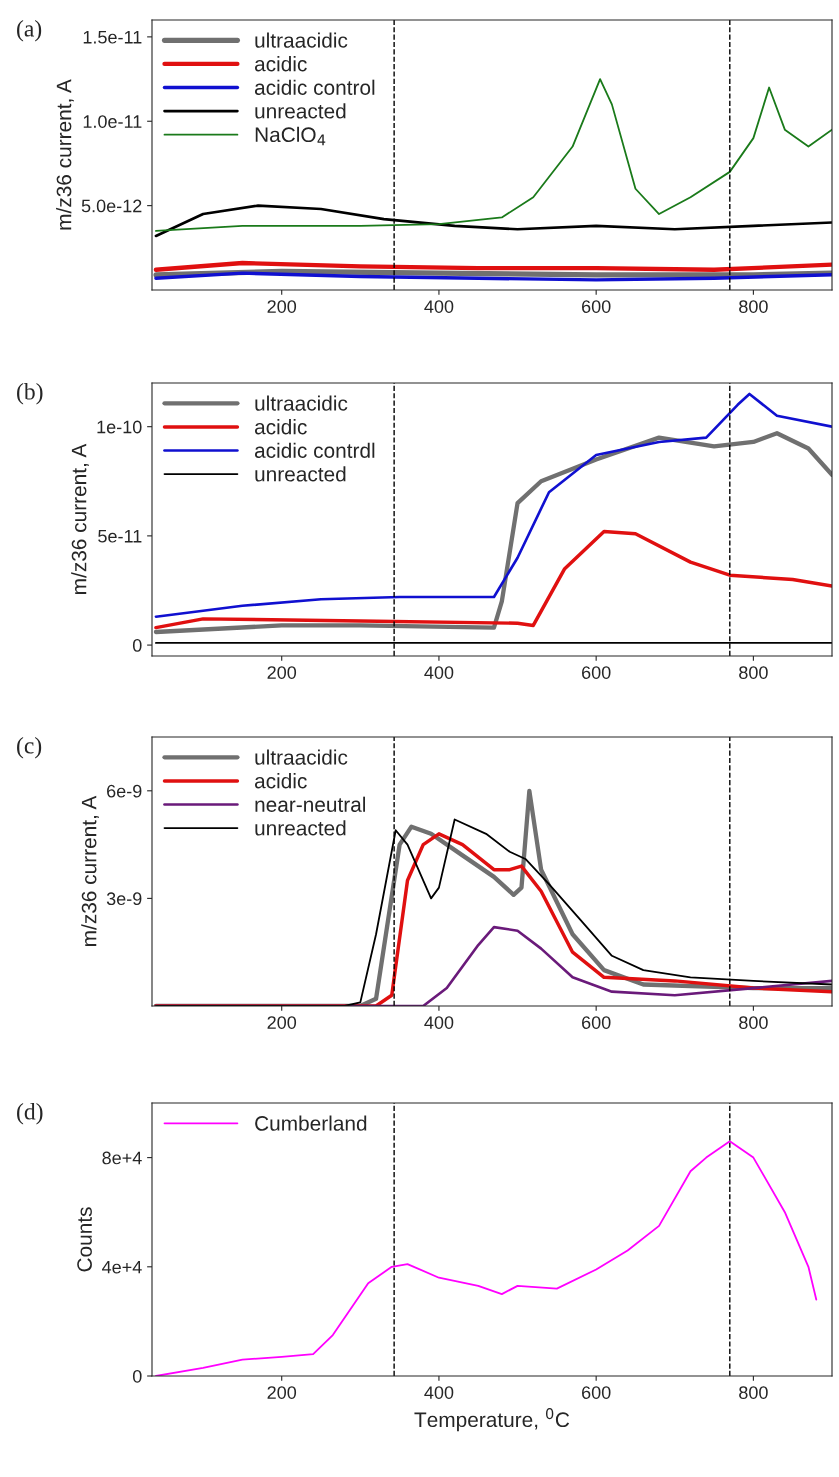 This screenshot has height=1477, width=839. What do you see at coordinates (290, 136) in the screenshot?
I see `legend-label: NaClO$_{4}$` at bounding box center [290, 136].